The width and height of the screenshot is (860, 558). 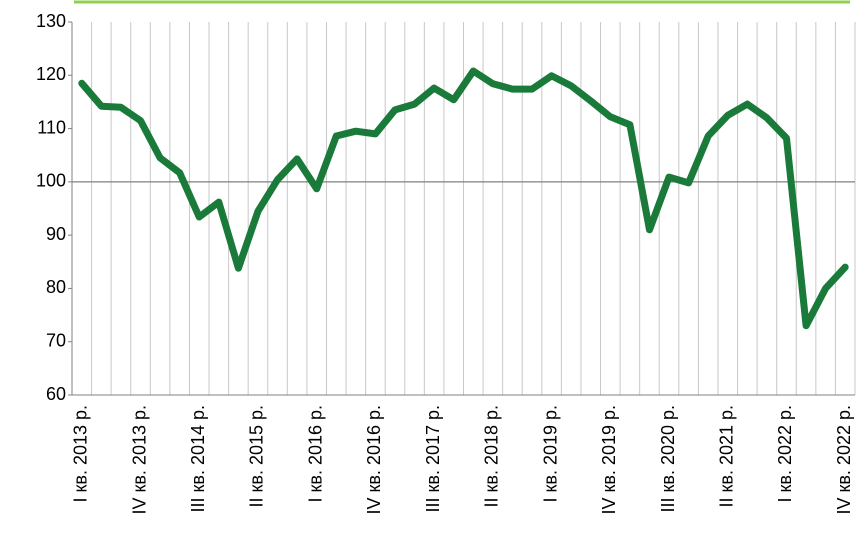 I want to click on x-tick-label: IV кв. 2013 р., so click(x=139, y=460).